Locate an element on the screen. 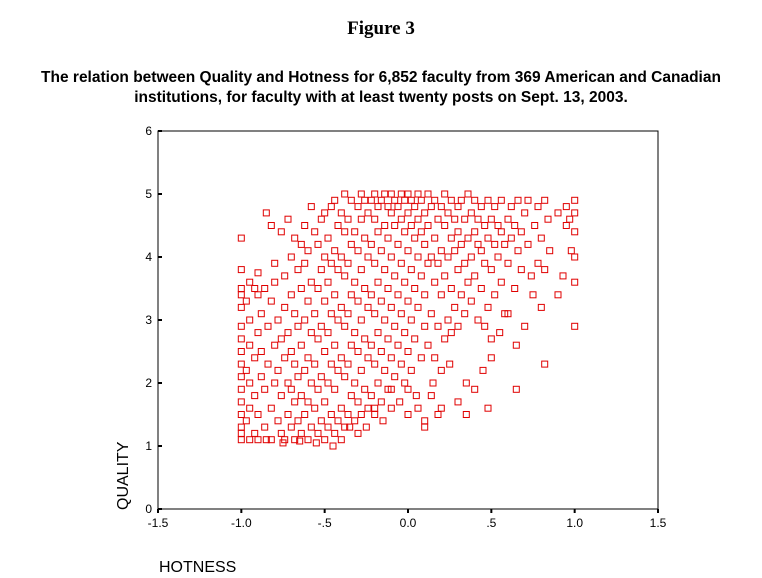 Image resolution: width=762 pixels, height=578 pixels. y-tick-label: 5 is located at coordinates (148, 194).